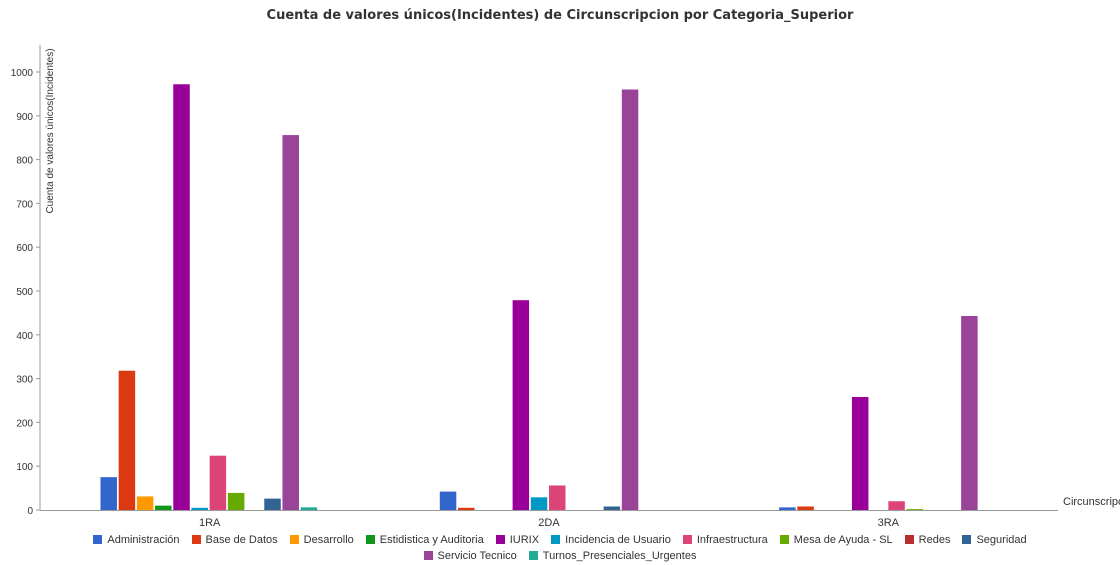  What do you see at coordinates (328, 540) in the screenshot?
I see `legend-label: Desarrollo` at bounding box center [328, 540].